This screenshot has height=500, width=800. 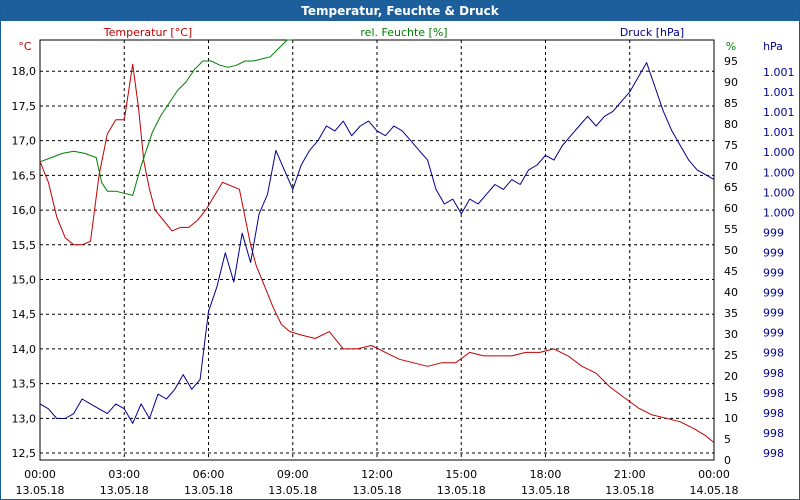 I want to click on humidity-tick-label: 25, so click(x=731, y=355).